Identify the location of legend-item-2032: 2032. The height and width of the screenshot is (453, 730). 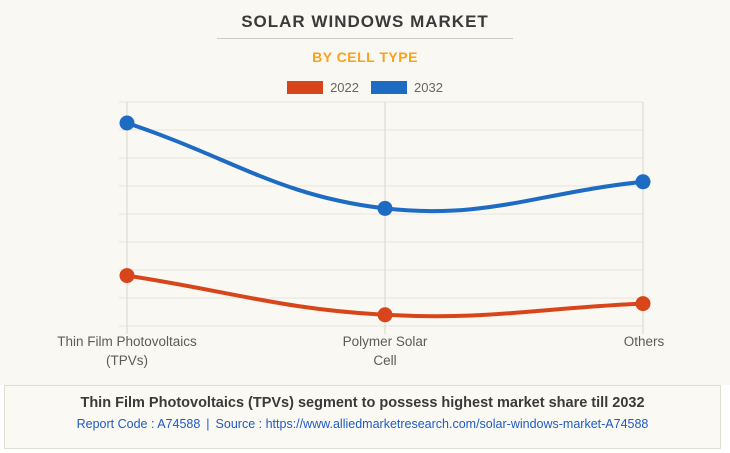
(407, 87).